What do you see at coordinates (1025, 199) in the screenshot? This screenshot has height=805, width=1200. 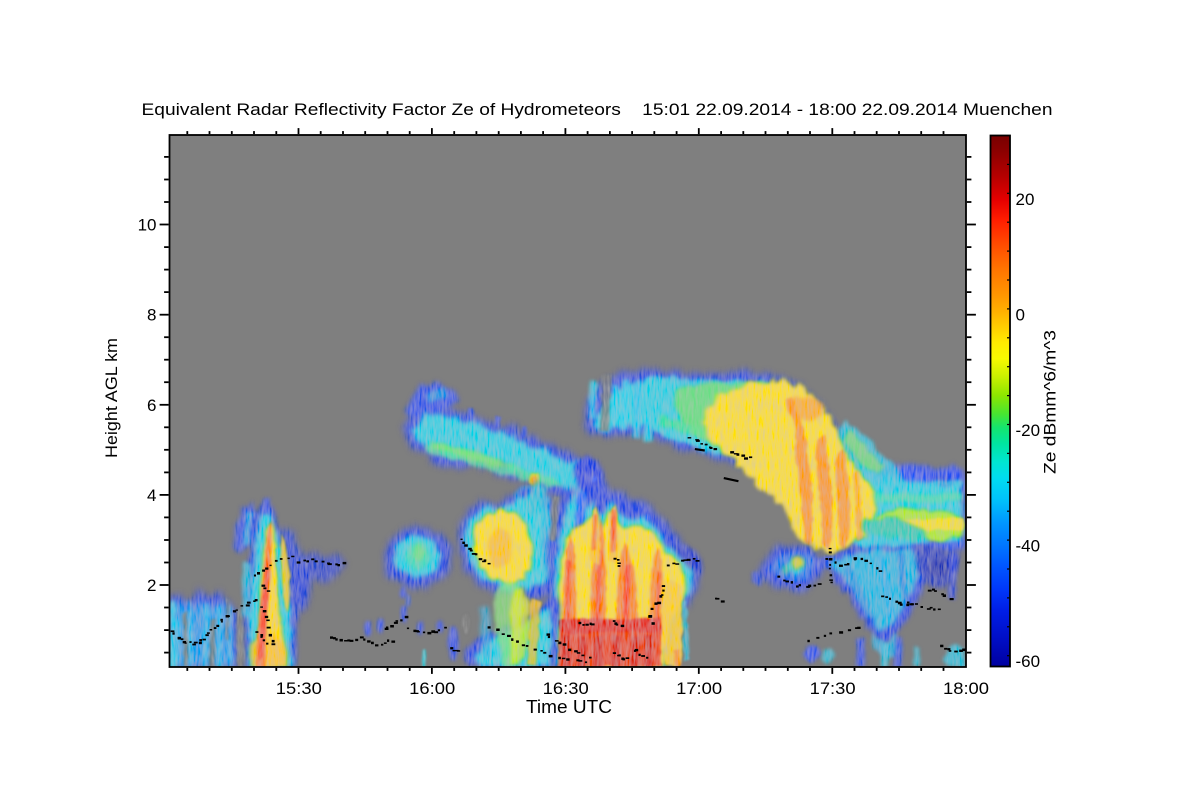 I see `svg-text: 20` at bounding box center [1025, 199].